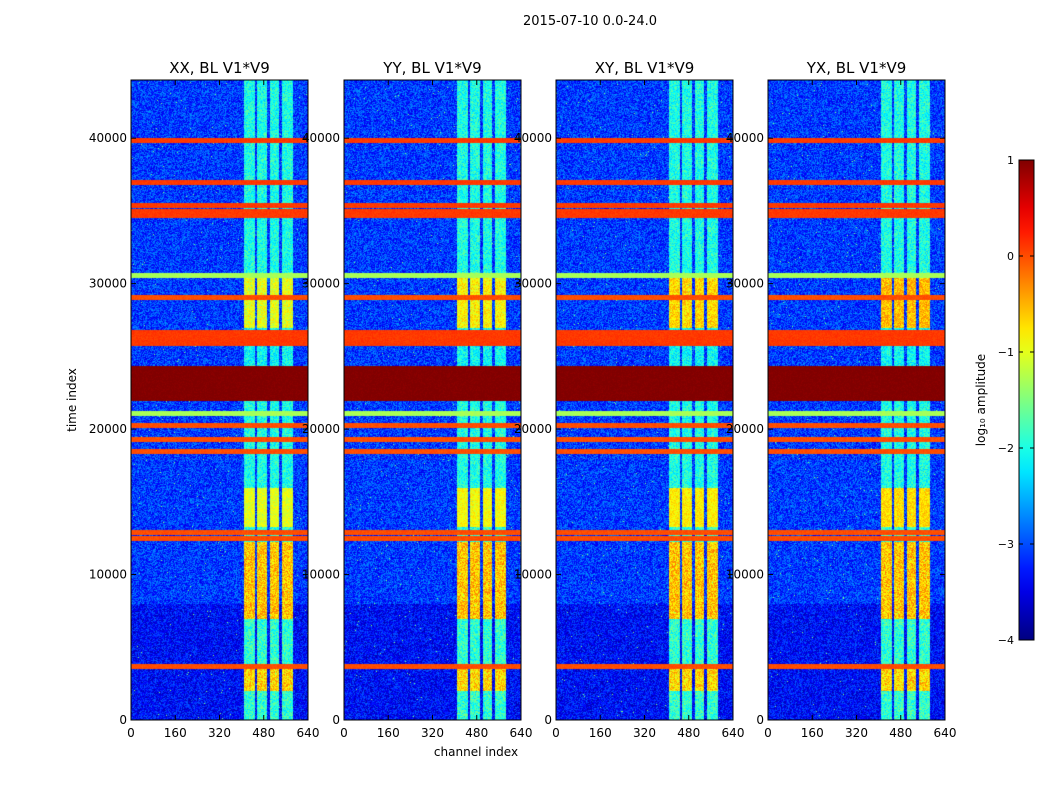 The image size is (1050, 804). What do you see at coordinates (1026, 400) in the screenshot?
I see `colorbar` at bounding box center [1026, 400].